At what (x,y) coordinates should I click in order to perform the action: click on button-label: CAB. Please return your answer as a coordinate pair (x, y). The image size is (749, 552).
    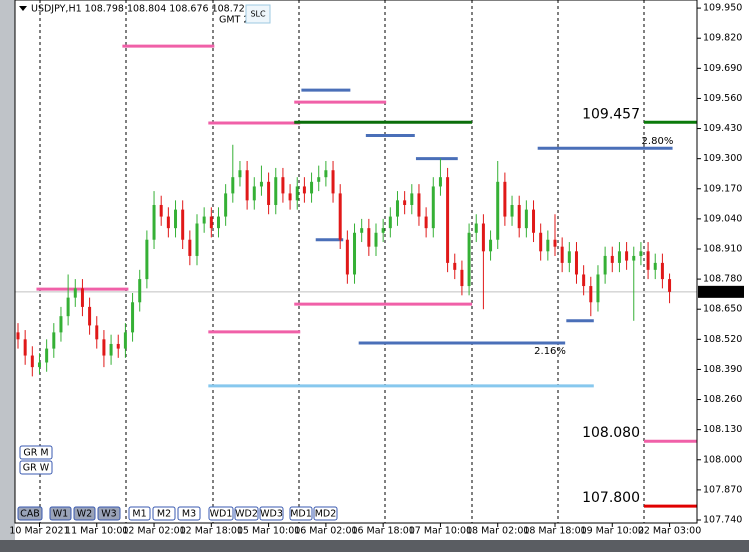
    Looking at the image, I should click on (30, 514).